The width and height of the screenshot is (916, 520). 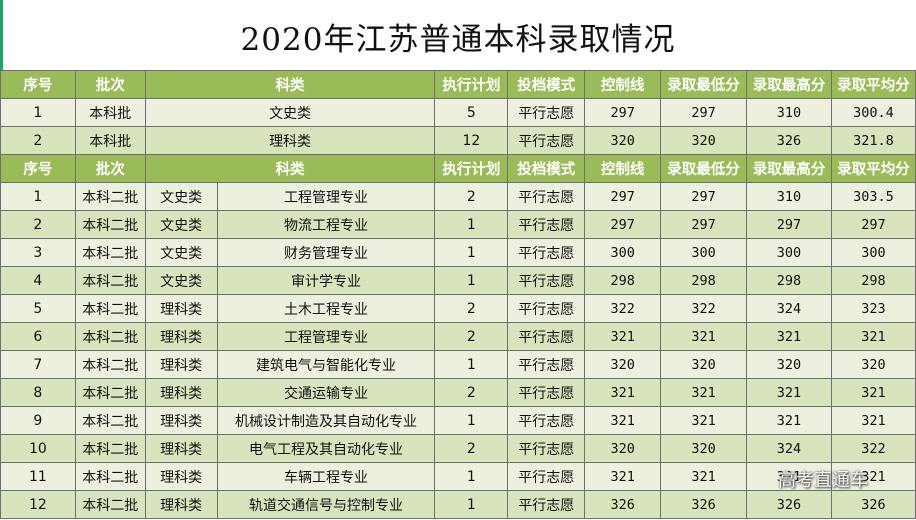 What do you see at coordinates (38, 224) in the screenshot?
I see `cell-seq: 2` at bounding box center [38, 224].